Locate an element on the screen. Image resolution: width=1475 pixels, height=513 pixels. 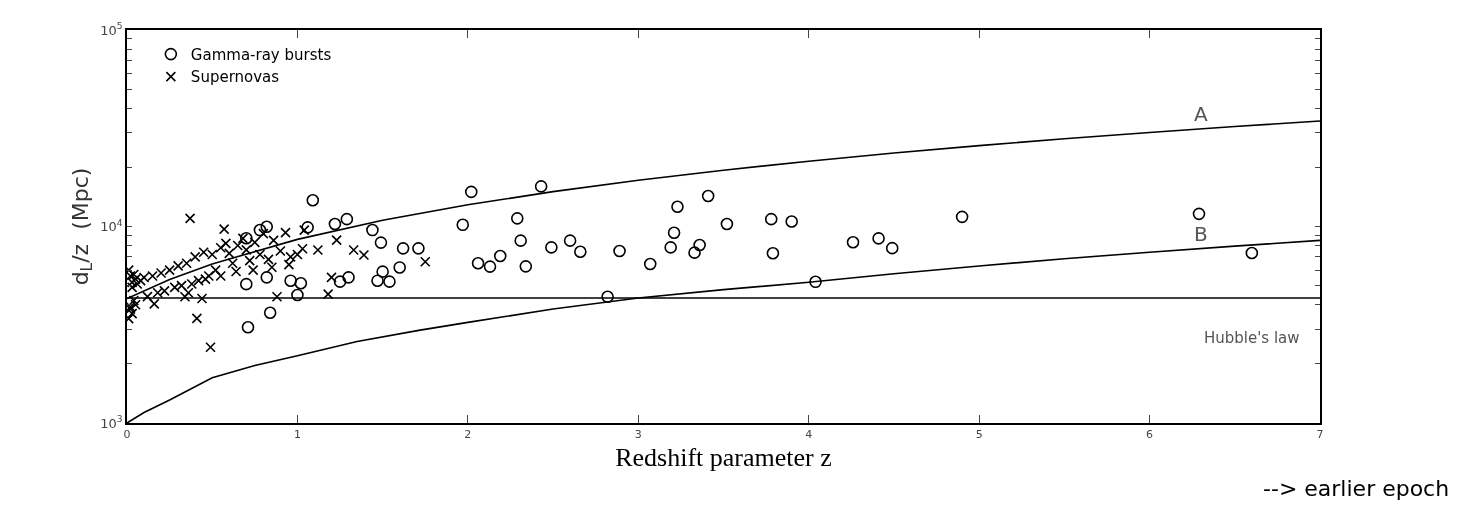
legend-label: Supernovas is located at coordinates (235, 77).